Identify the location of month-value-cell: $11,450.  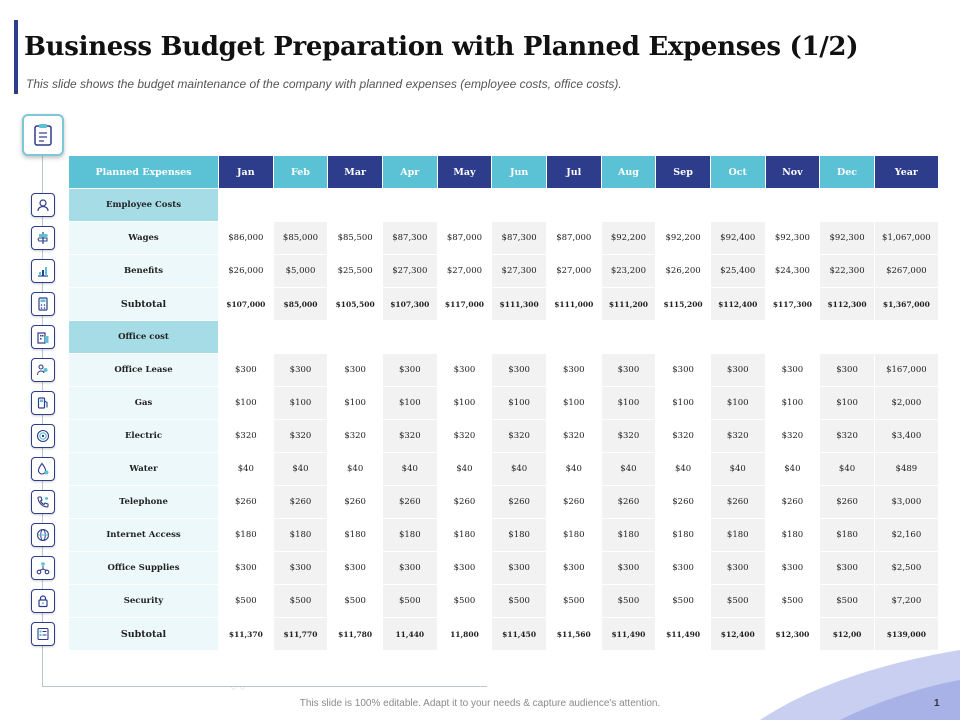
(519, 634).